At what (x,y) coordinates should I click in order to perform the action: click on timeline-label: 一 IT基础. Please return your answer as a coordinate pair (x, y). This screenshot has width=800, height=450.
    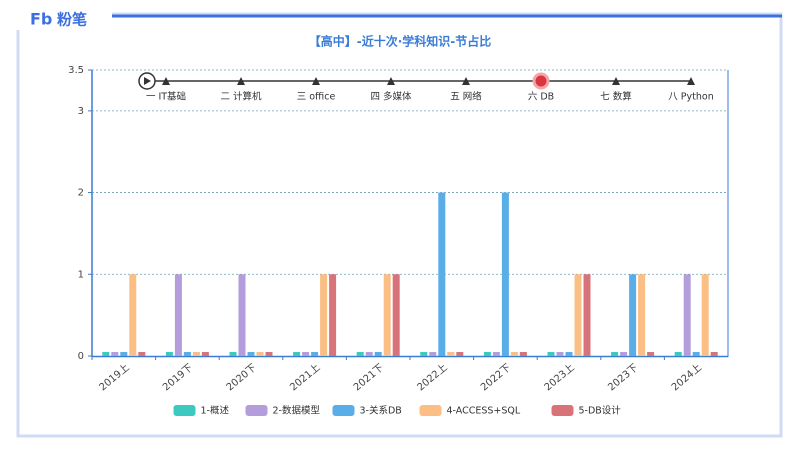
    Looking at the image, I should click on (166, 97).